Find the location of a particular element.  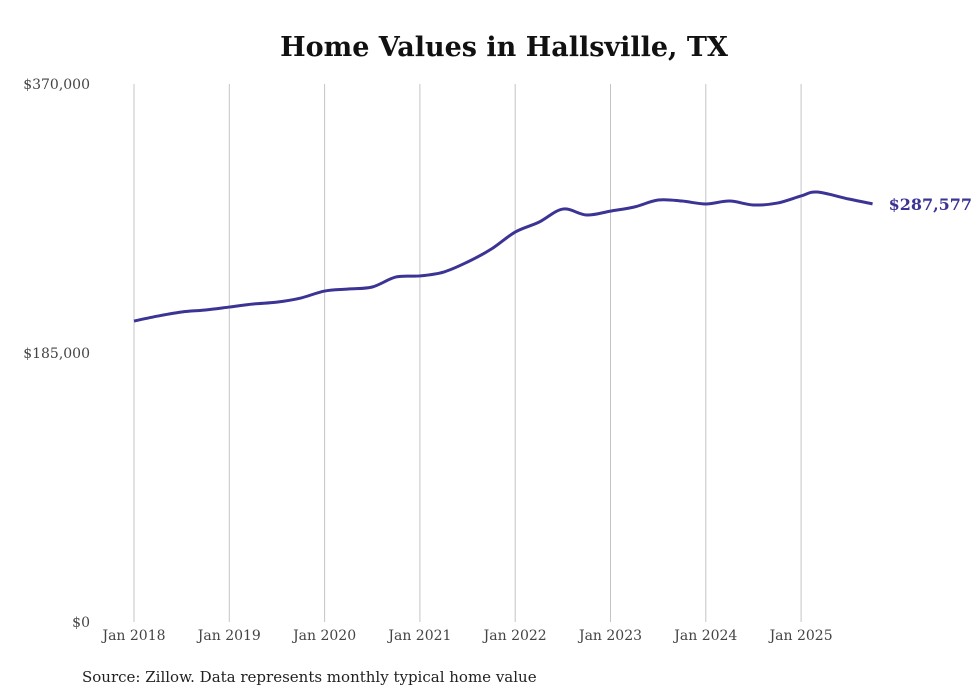

y-tick-label: $0 is located at coordinates (81, 623).